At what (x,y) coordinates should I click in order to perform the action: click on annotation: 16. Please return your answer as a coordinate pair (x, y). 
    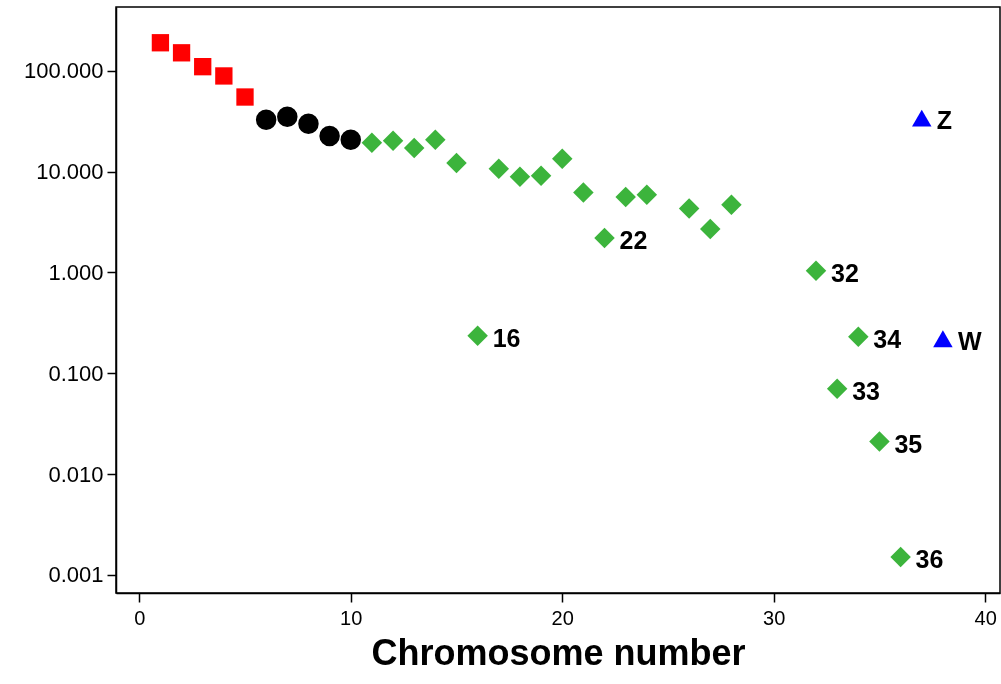
    Looking at the image, I should click on (506, 337).